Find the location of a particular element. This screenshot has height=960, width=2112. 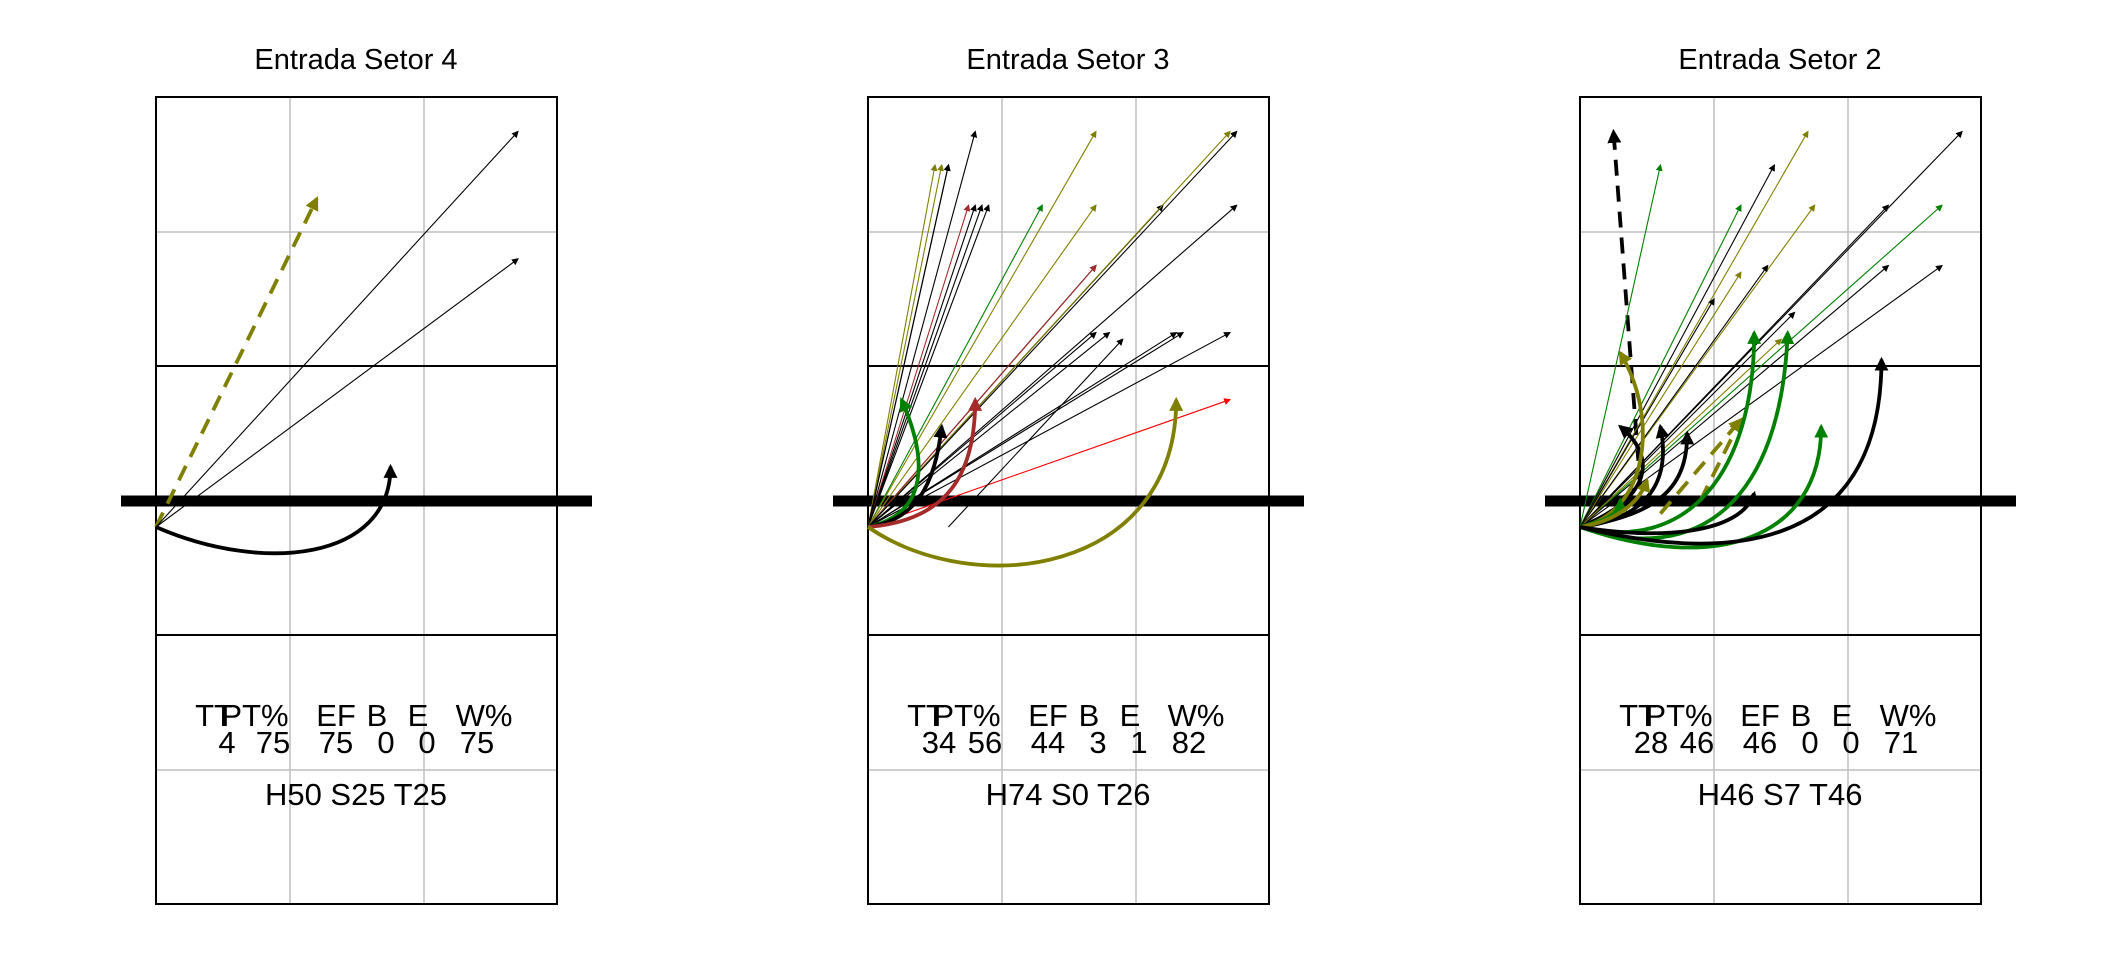

stat-value-pt: 75 is located at coordinates (273, 742).